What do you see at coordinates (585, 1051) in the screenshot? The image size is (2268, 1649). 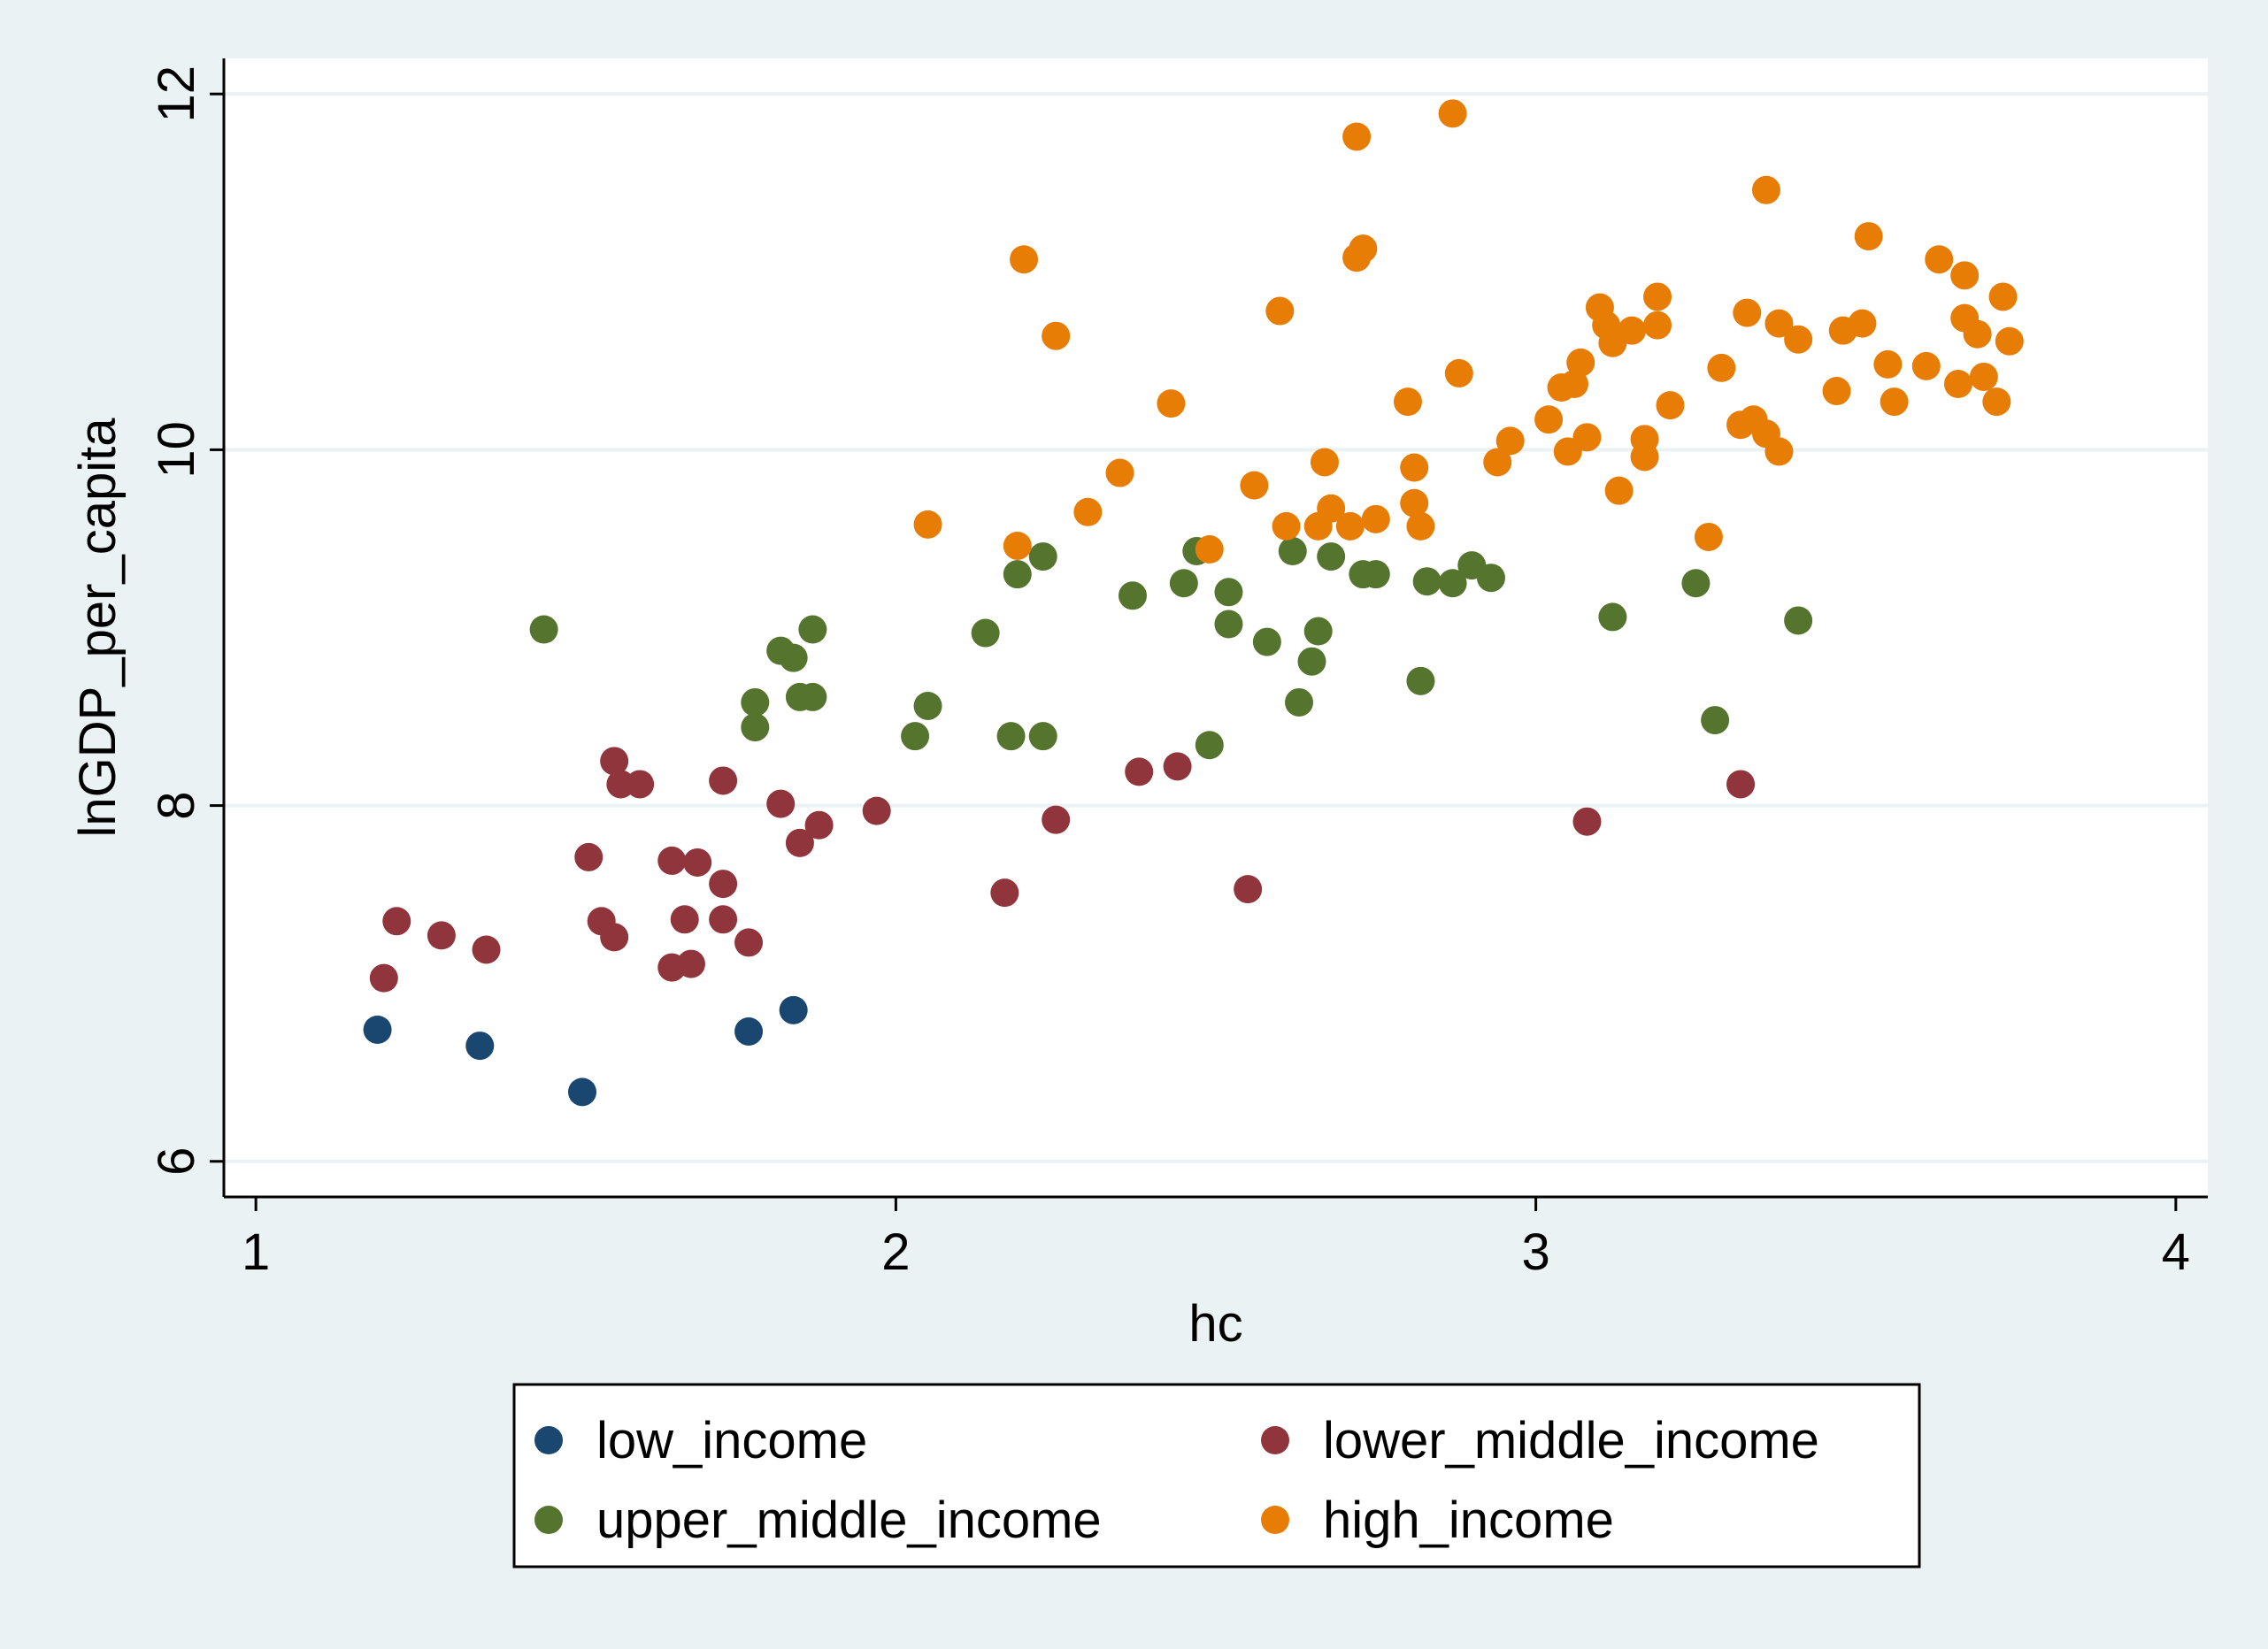 I see `series-low-income` at bounding box center [585, 1051].